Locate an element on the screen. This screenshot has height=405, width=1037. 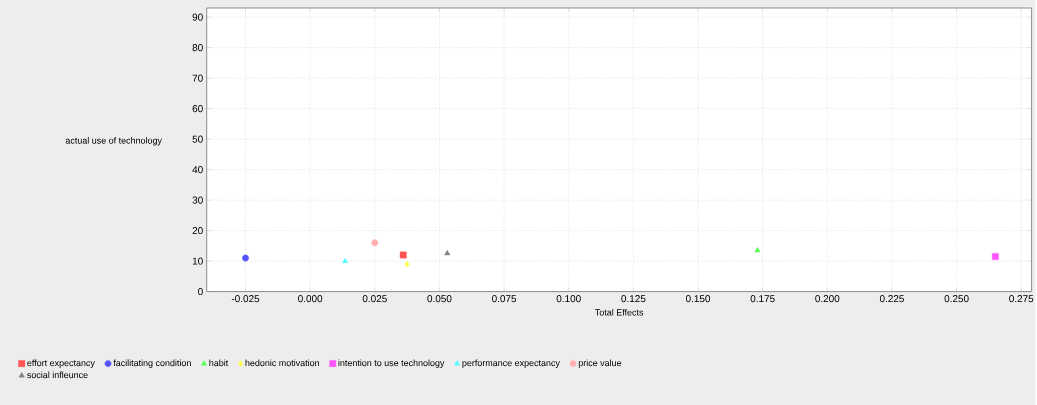
y-tick-label: 70 is located at coordinates (197, 78).